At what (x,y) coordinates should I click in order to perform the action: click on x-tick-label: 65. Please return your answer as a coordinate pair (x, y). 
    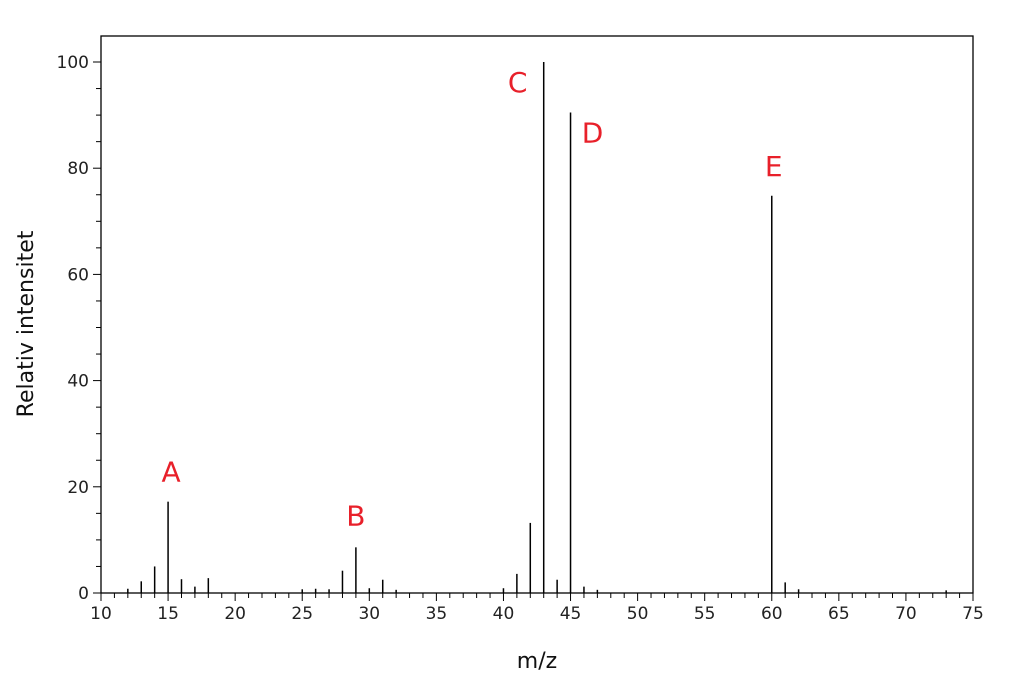
    Looking at the image, I should click on (839, 614).